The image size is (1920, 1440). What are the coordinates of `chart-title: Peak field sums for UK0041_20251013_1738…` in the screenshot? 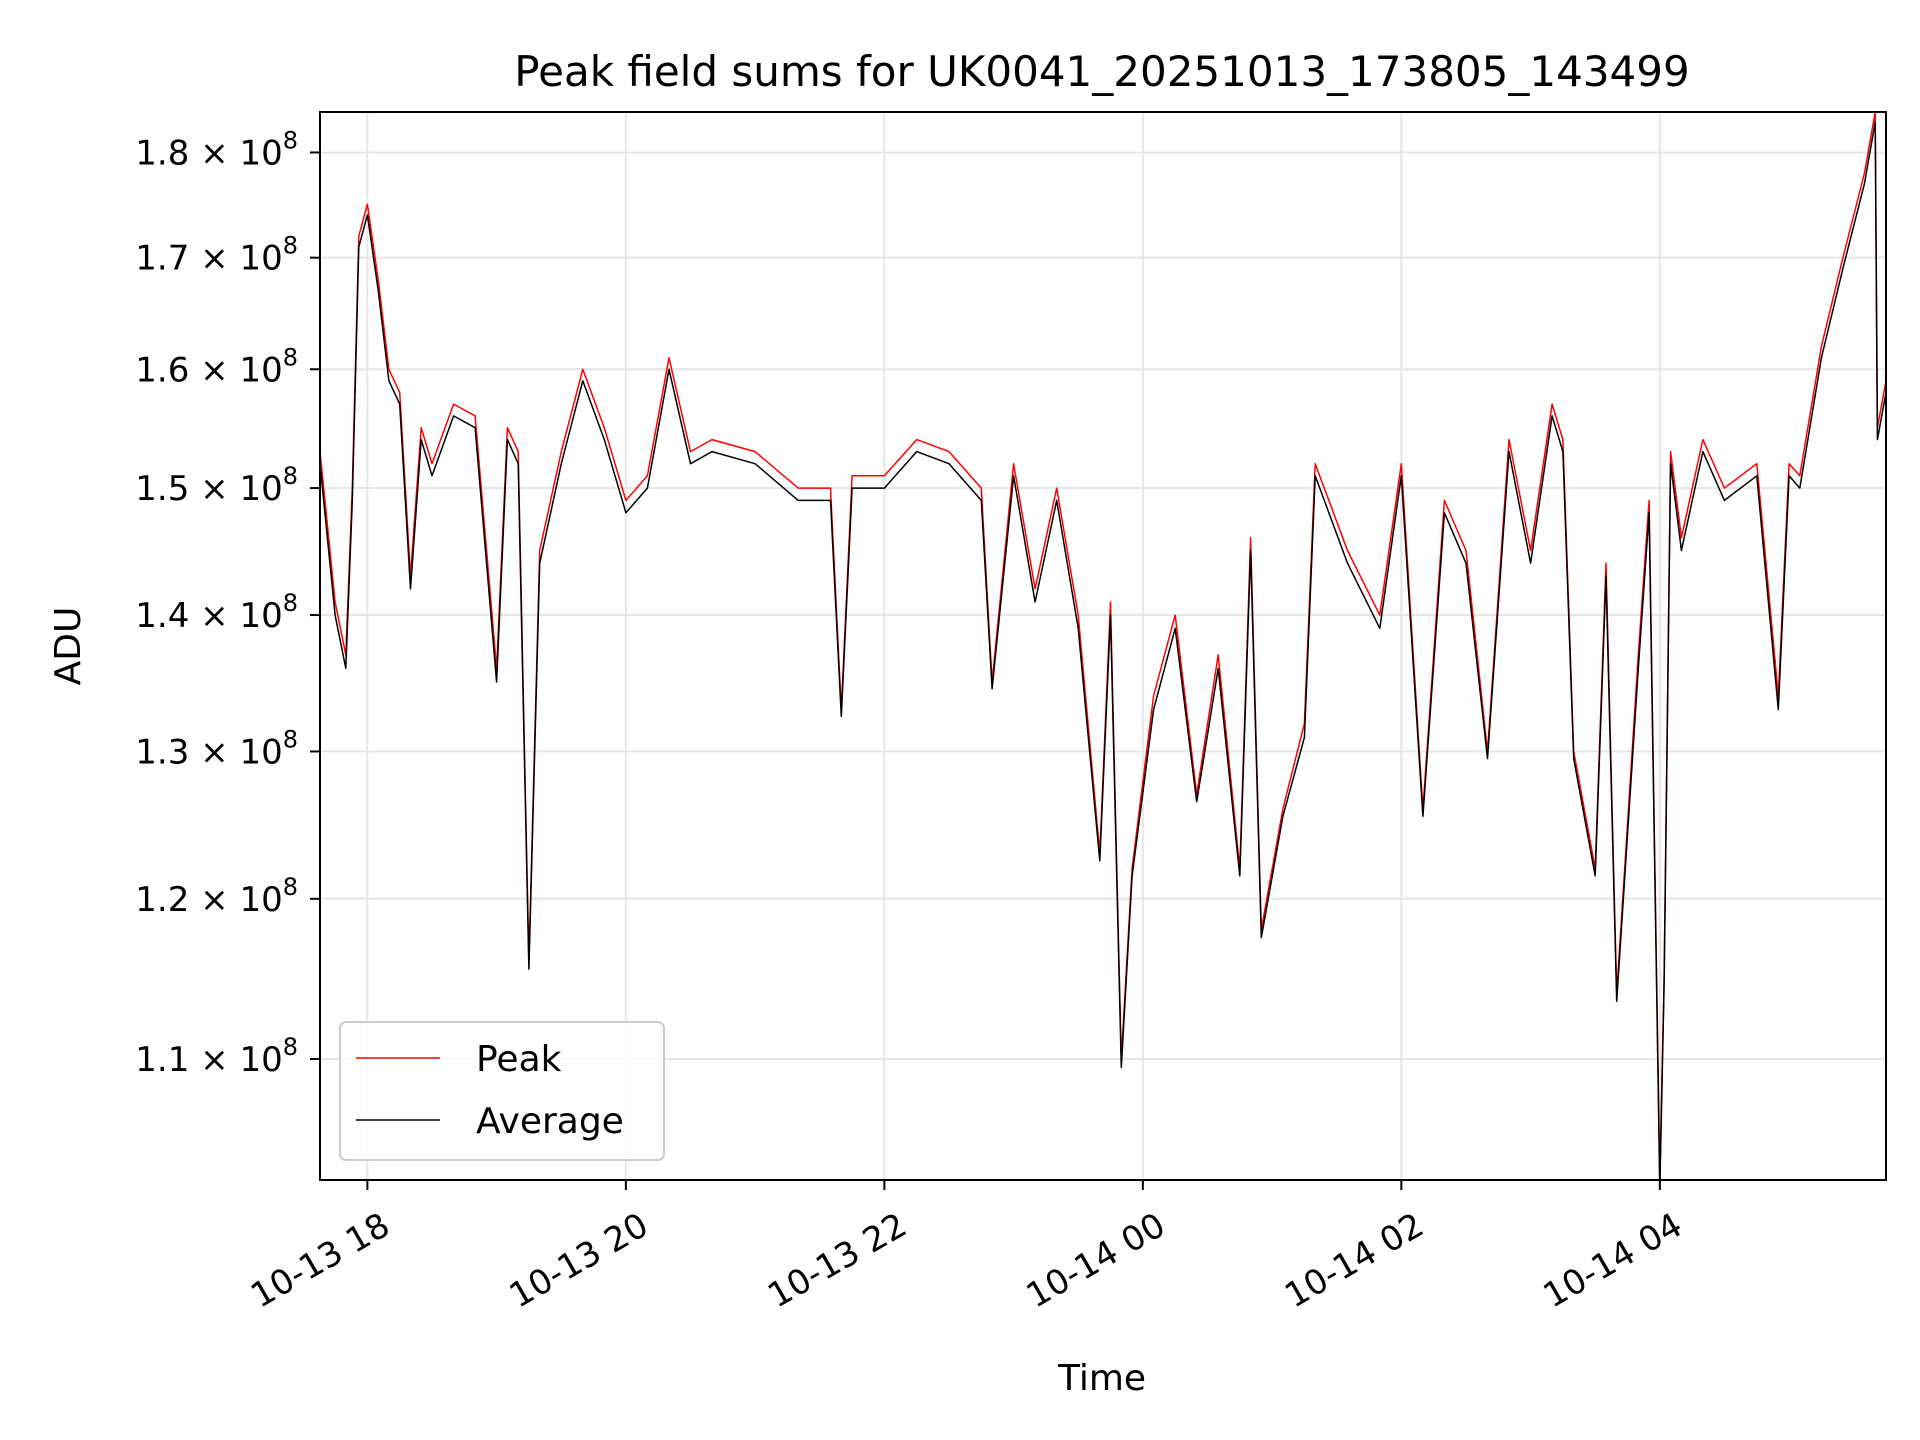 It's located at (1101, 71).